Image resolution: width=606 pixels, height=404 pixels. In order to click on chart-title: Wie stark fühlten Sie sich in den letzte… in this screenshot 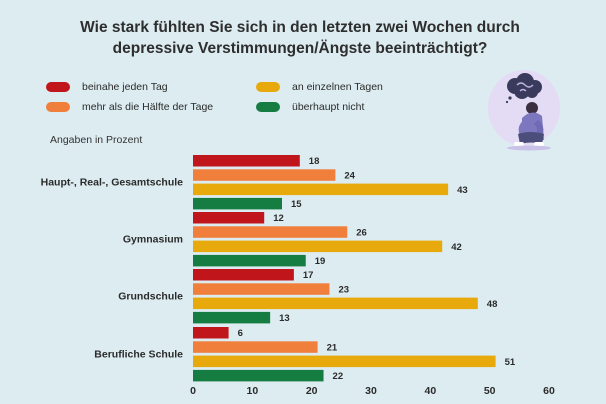, I will do `click(300, 38)`.